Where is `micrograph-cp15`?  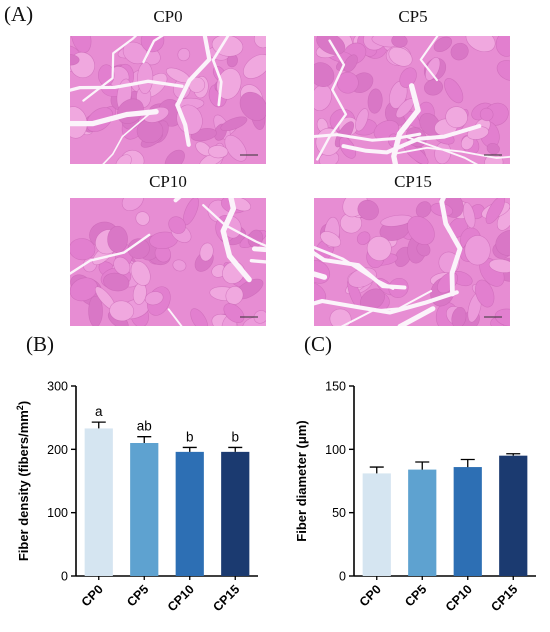
micrograph-cp15 is located at coordinates (412, 262).